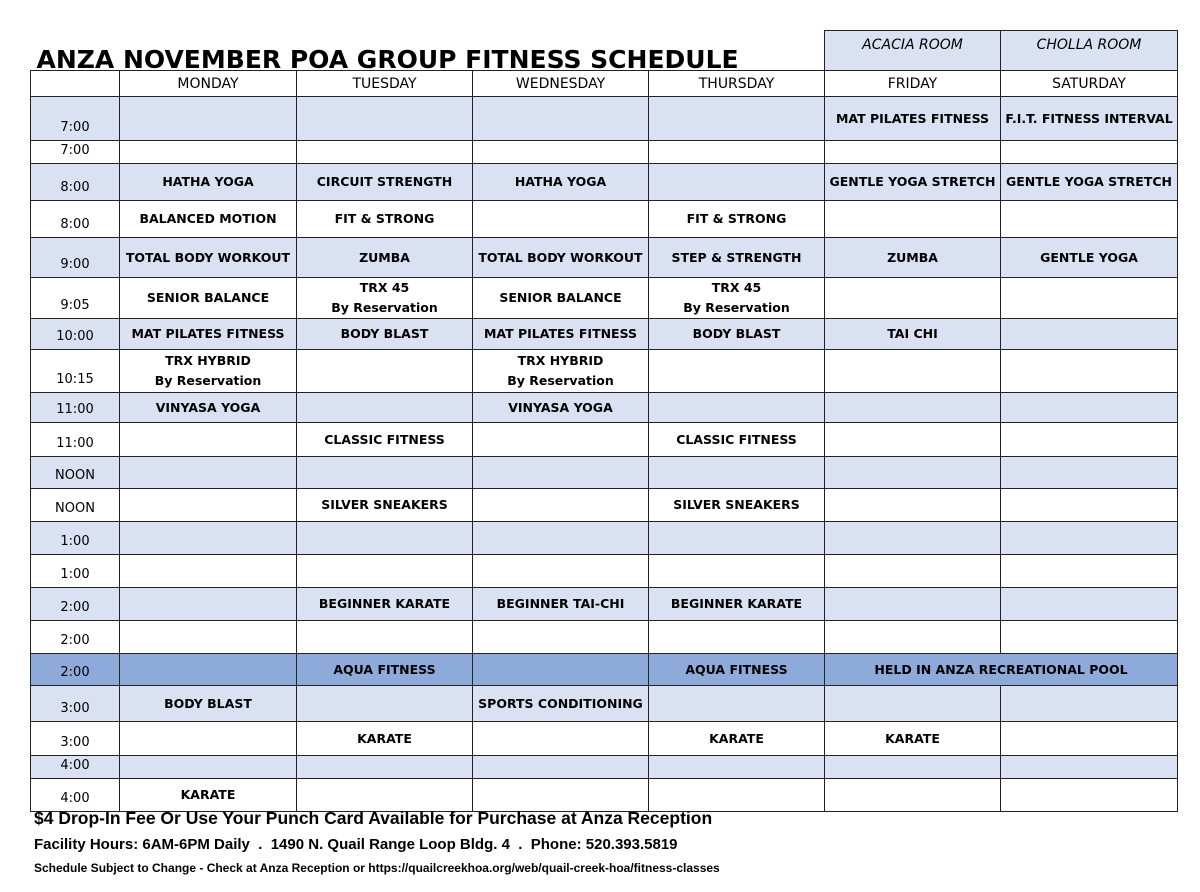 The image size is (1200, 892). Describe the element at coordinates (1089, 118) in the screenshot. I see `class-name: F.I.T. FITNESS INTERVAL` at that location.